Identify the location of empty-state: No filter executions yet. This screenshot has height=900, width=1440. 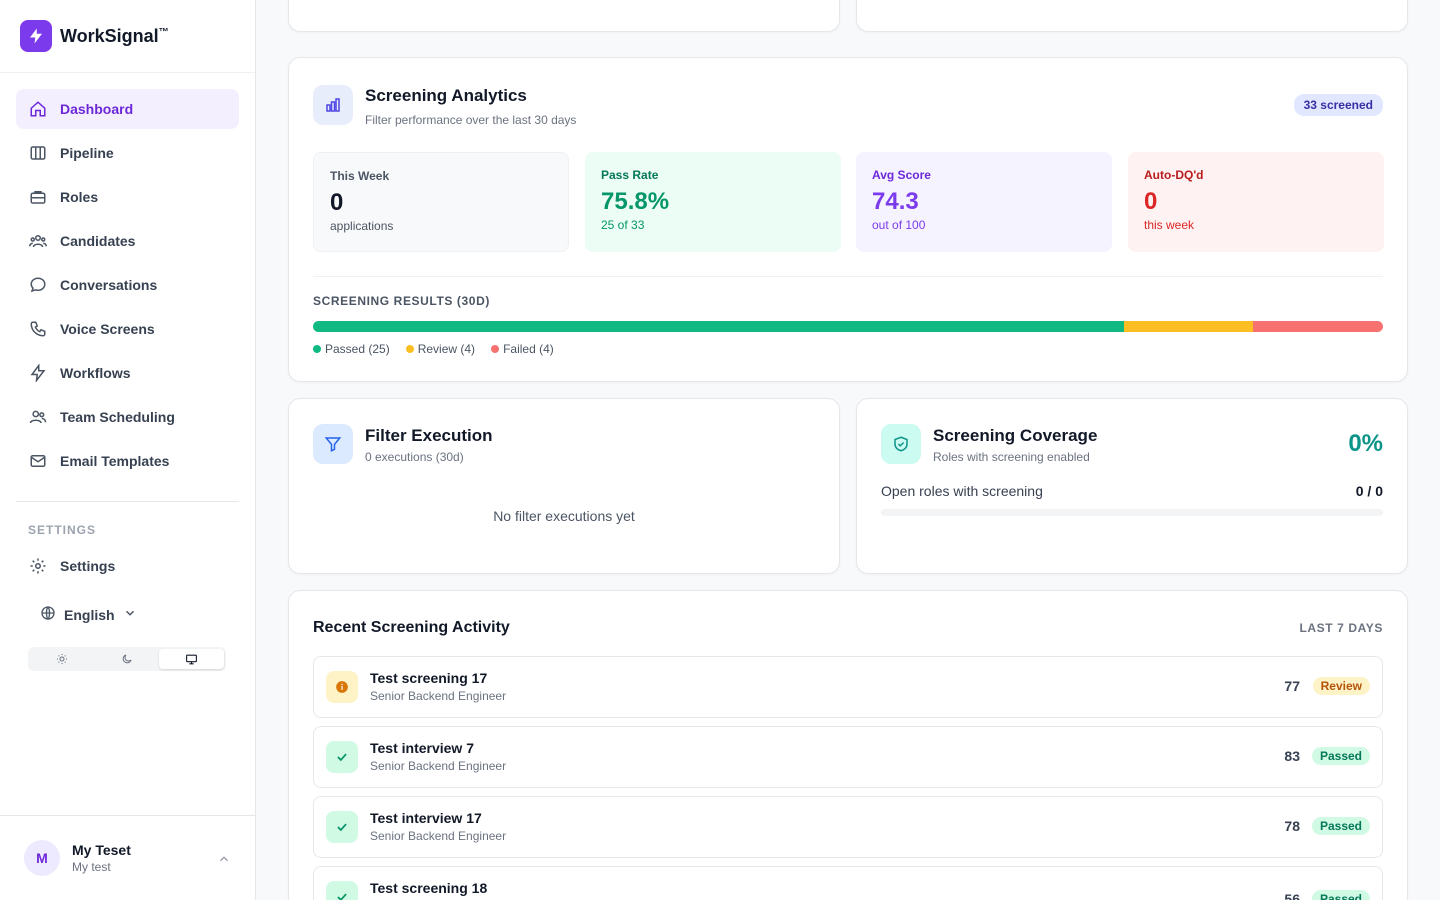
(564, 516).